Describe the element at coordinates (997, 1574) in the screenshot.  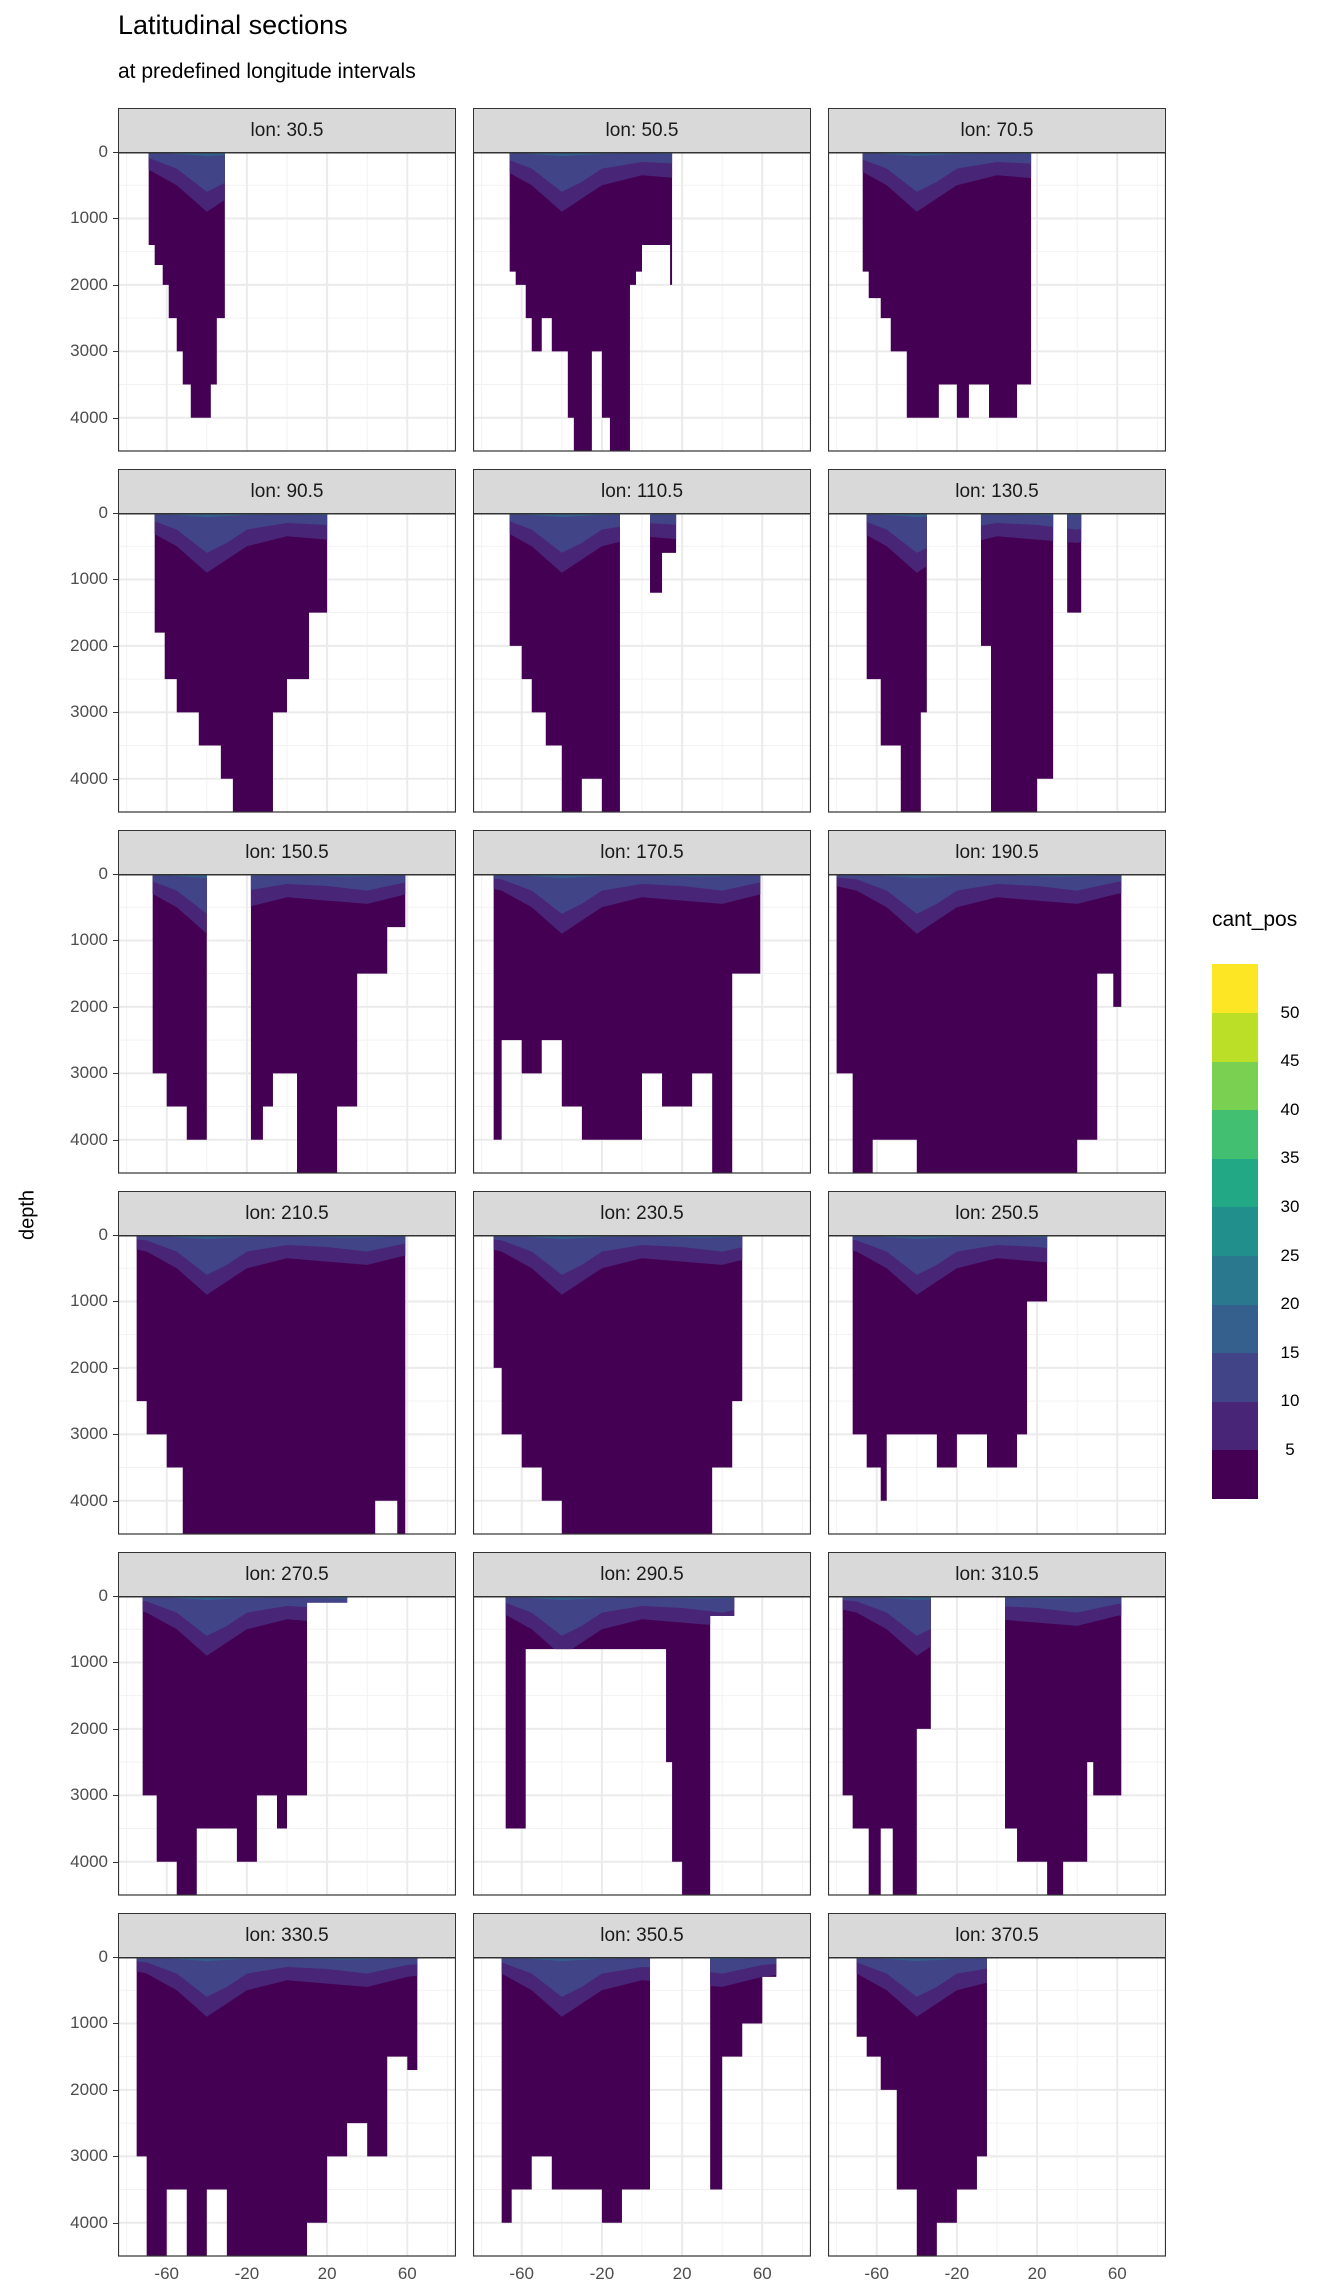
I see `facet-strip-label: lon: 310.5` at that location.